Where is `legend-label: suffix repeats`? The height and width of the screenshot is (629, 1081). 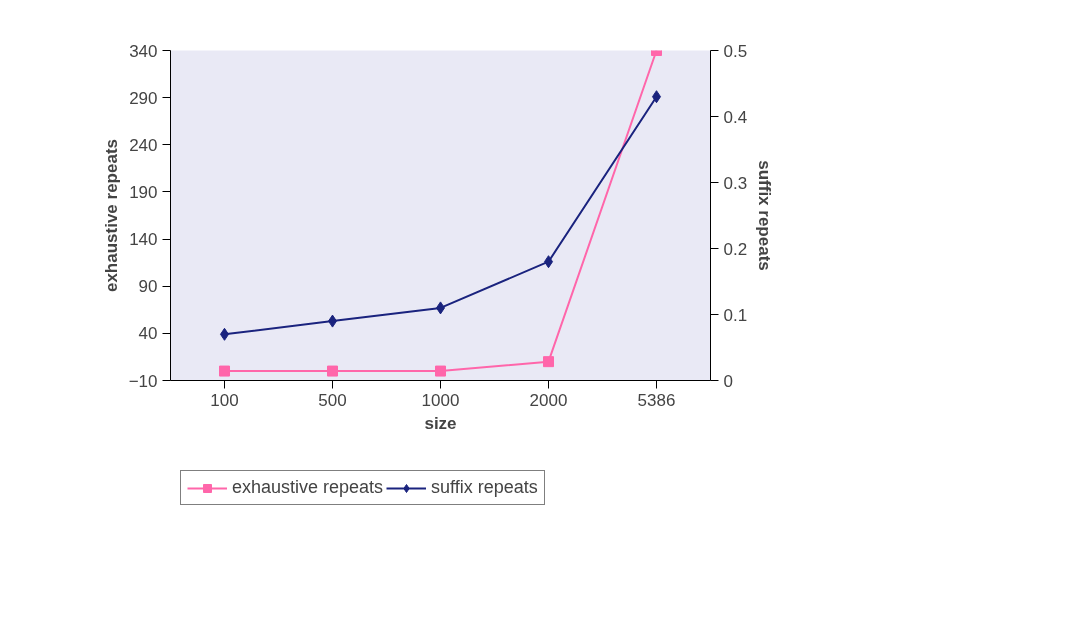
legend-label: suffix repeats is located at coordinates (484, 487).